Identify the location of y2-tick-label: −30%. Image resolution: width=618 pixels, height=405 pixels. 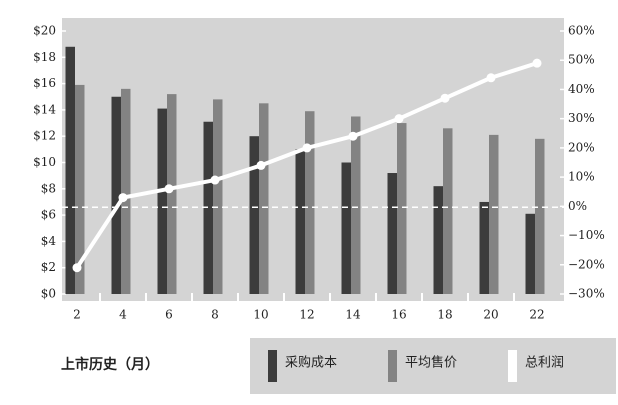
(586, 294).